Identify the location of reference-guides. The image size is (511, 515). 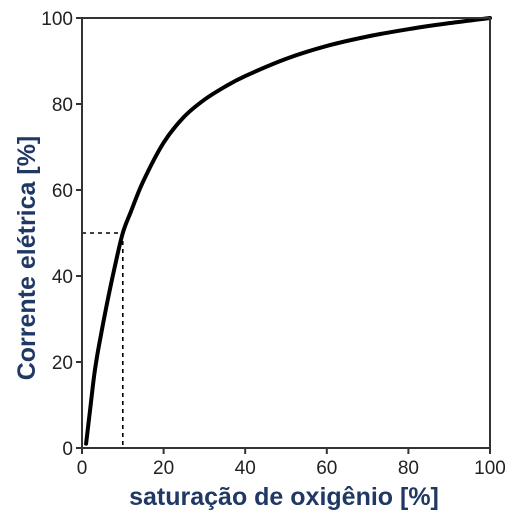
(103, 340).